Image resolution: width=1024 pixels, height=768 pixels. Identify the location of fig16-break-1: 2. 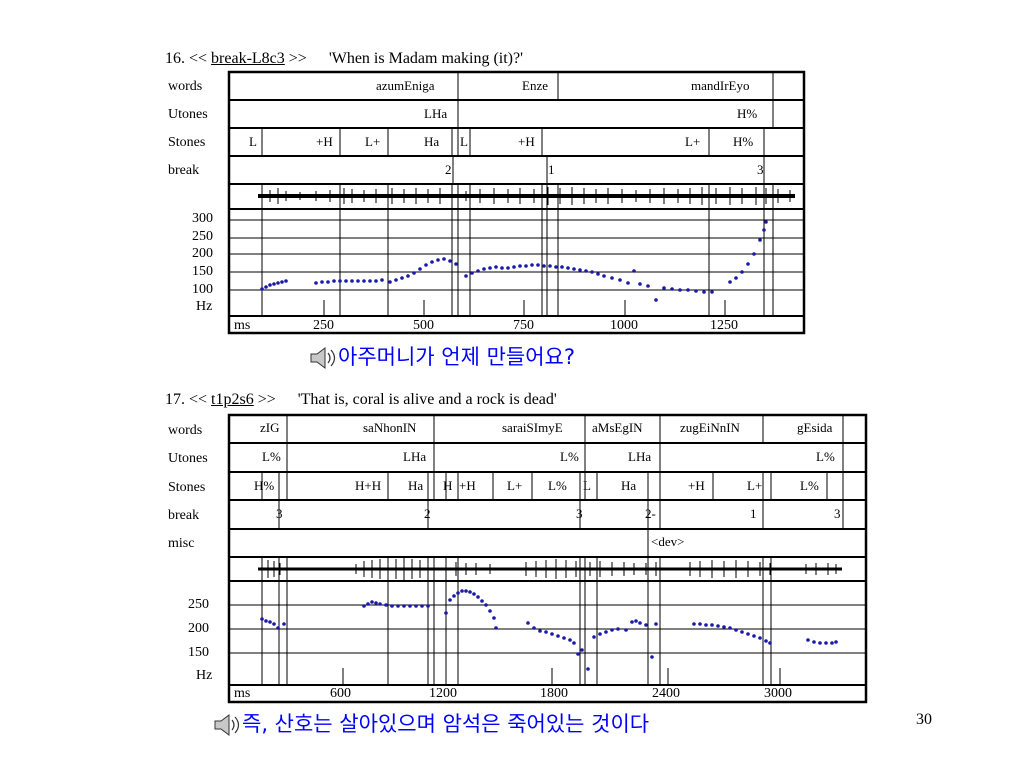
(448, 169).